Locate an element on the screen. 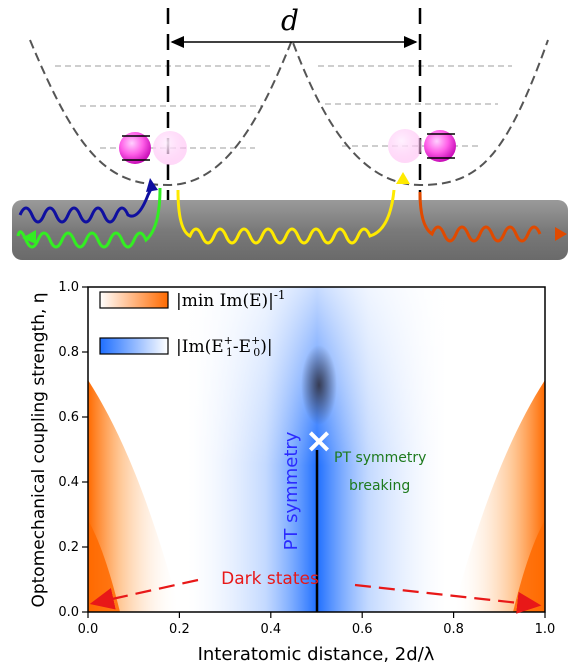 The image size is (579, 671). y-tick-labels: 0.0 0.2 0.4 0.6 0.8 1.0 is located at coordinates (68, 450).